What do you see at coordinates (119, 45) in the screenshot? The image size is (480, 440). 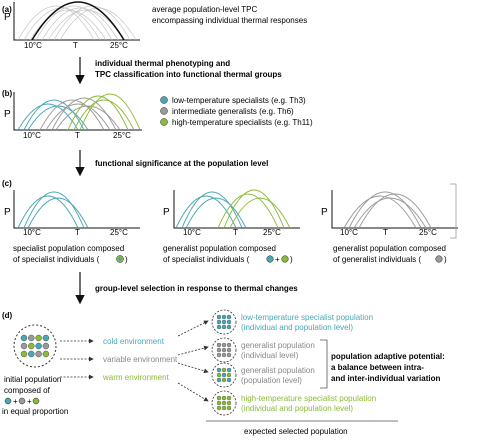 I see `panel-a-tick-25: 25°C` at bounding box center [119, 45].